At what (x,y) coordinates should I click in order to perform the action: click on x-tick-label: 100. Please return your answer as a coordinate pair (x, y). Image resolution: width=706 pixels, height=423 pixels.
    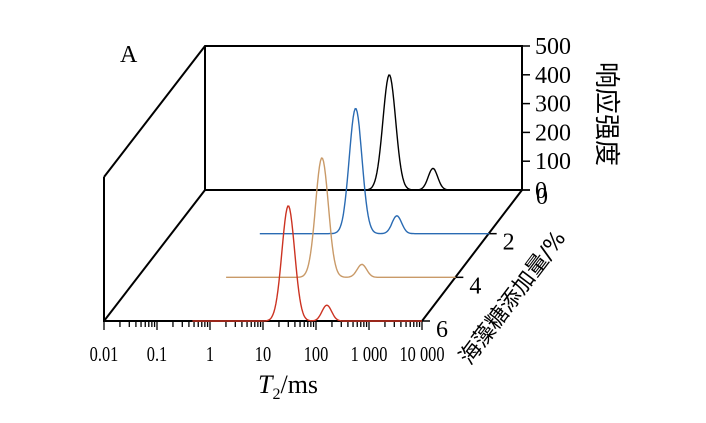
    Looking at the image, I should click on (316, 354).